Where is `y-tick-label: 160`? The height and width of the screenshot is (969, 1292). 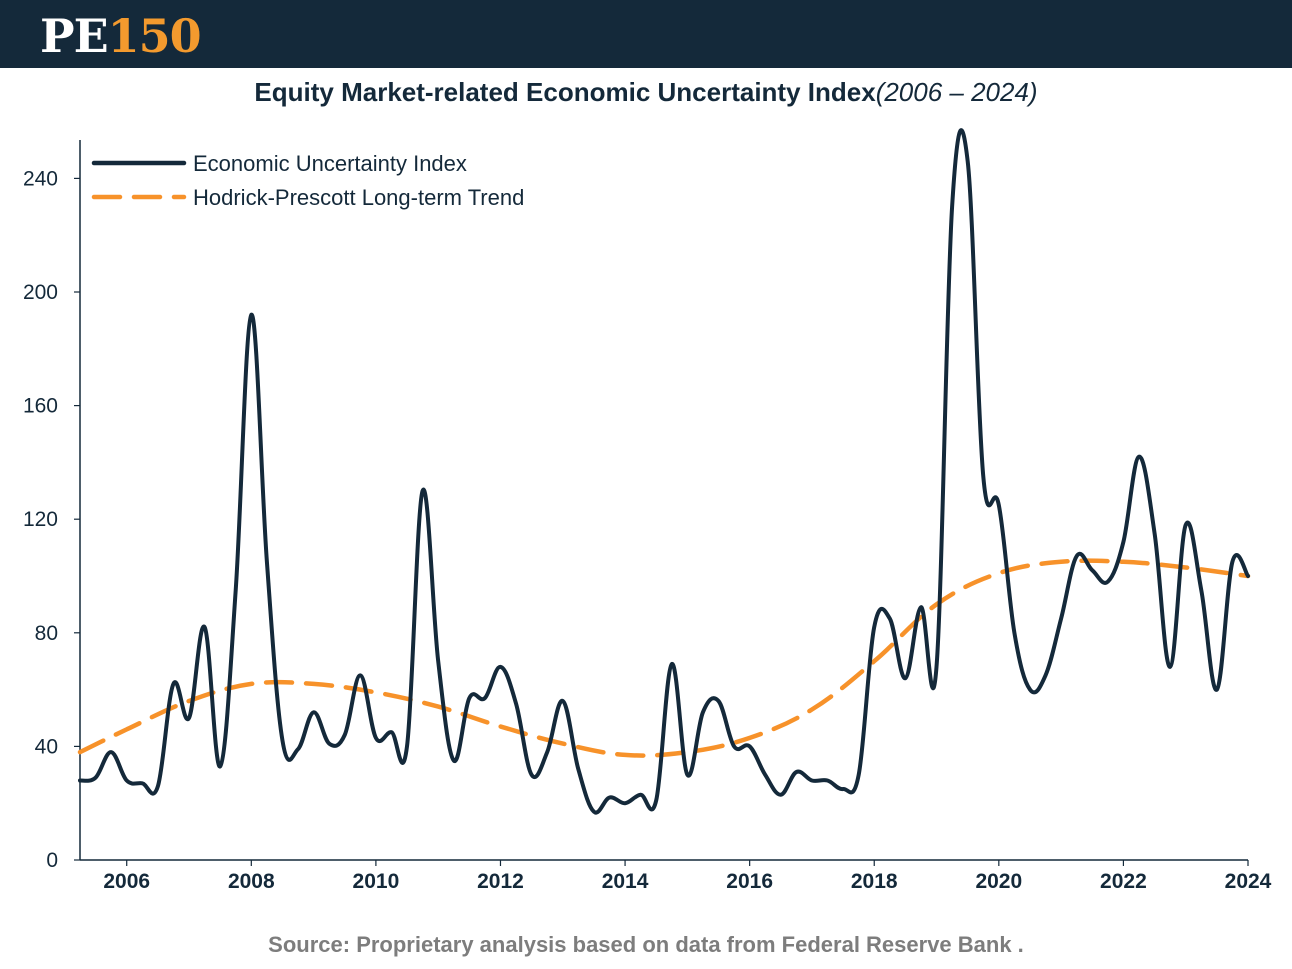
y-tick-label: 160 is located at coordinates (40, 406).